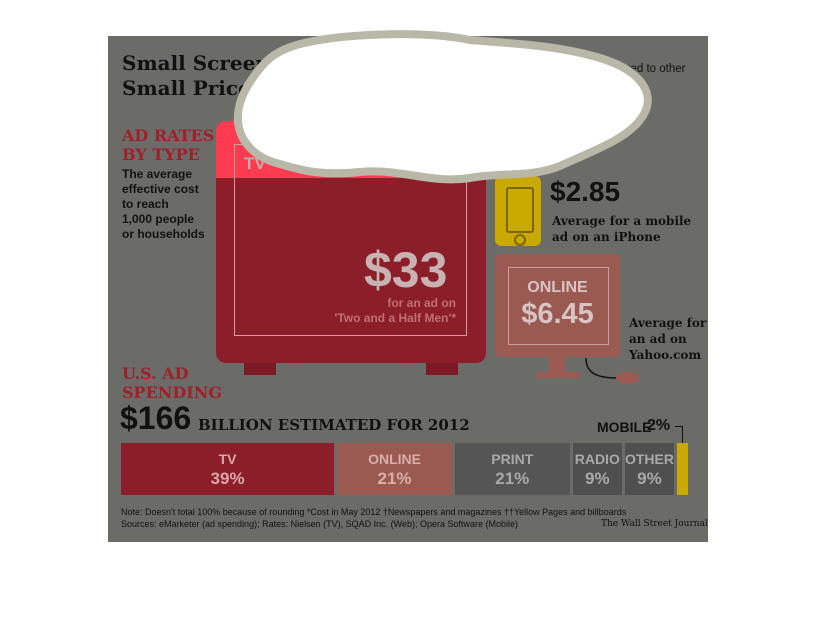 This screenshot has height=636, width=816. Describe the element at coordinates (199, 75) in the screenshot. I see `page-title: Small Screen, Small Price` at that location.